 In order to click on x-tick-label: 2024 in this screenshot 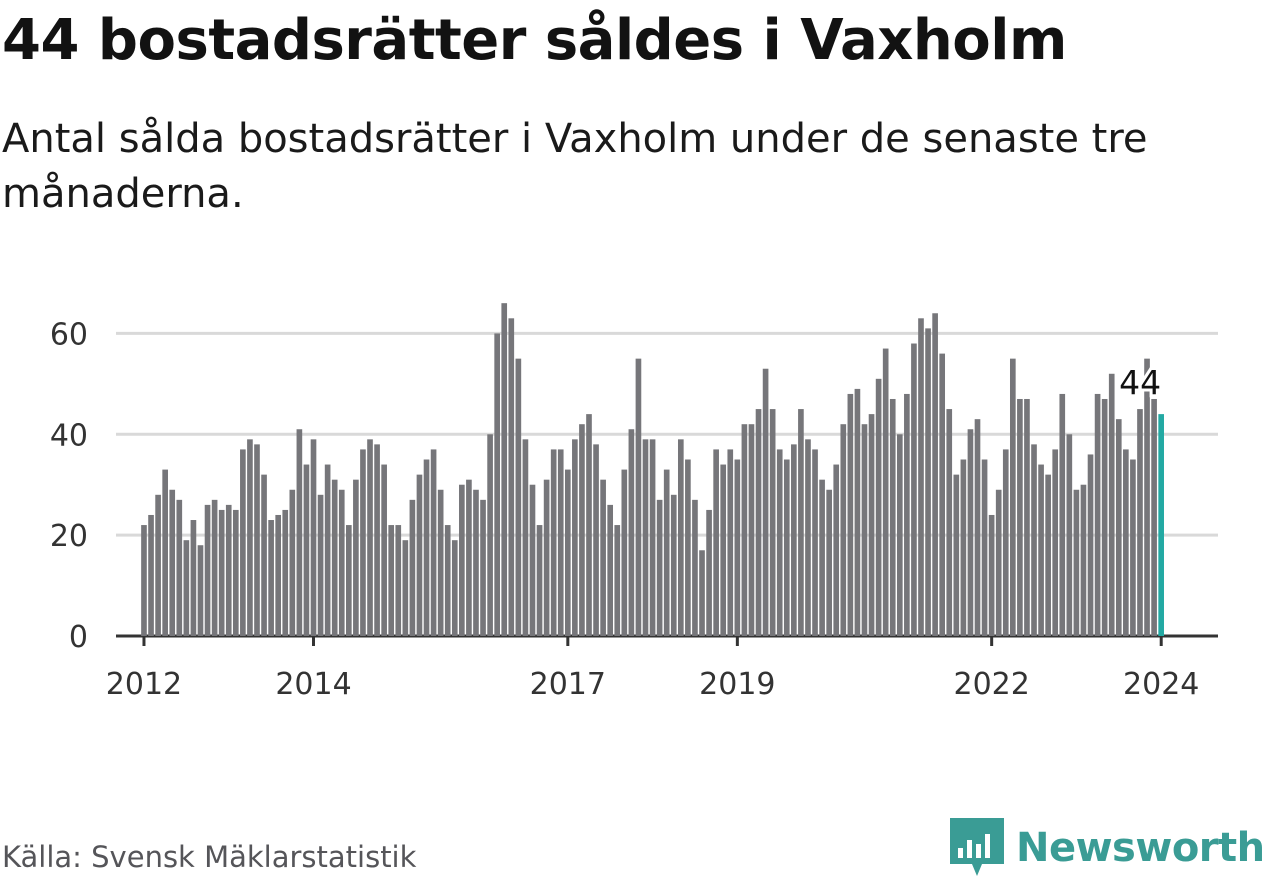, I will do `click(1161, 684)`.